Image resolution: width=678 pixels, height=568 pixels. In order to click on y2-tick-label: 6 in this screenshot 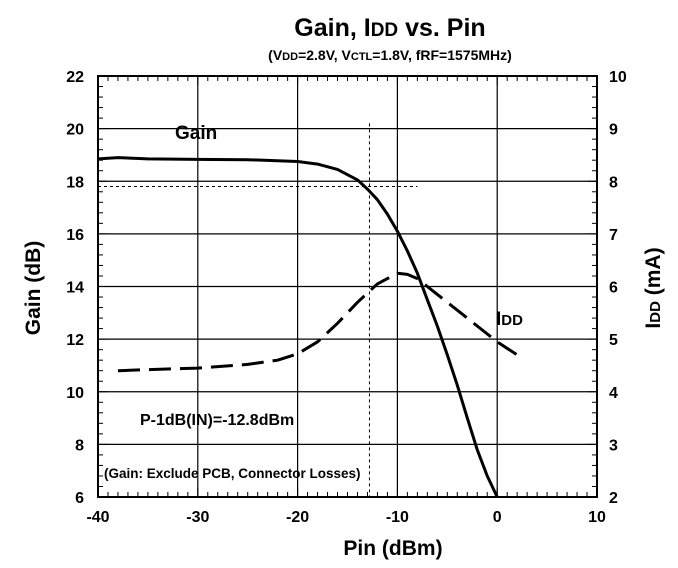, I will do `click(613, 288)`.